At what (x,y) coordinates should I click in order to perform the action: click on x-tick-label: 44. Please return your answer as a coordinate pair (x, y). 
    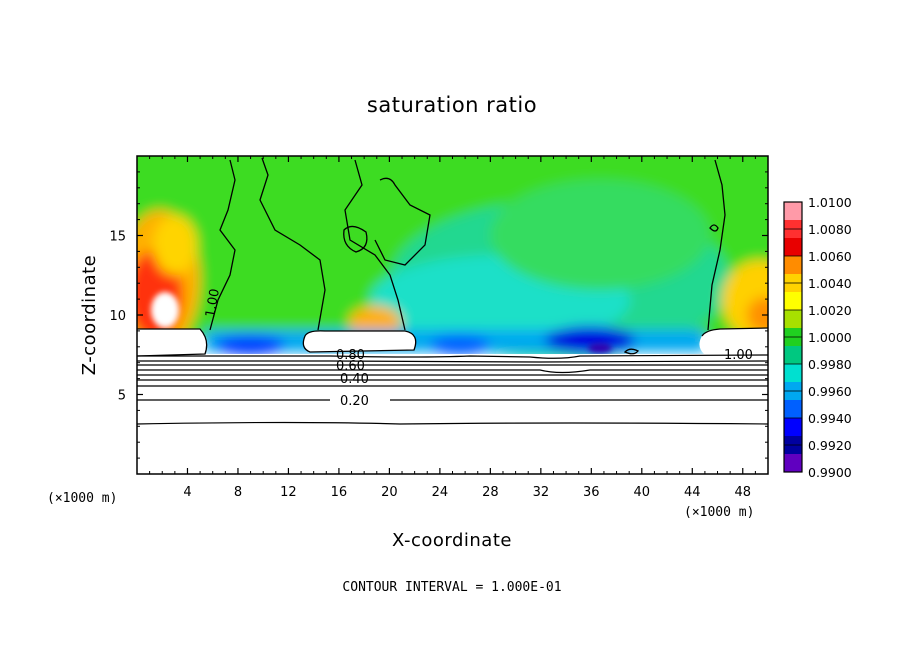
    Looking at the image, I should click on (692, 492).